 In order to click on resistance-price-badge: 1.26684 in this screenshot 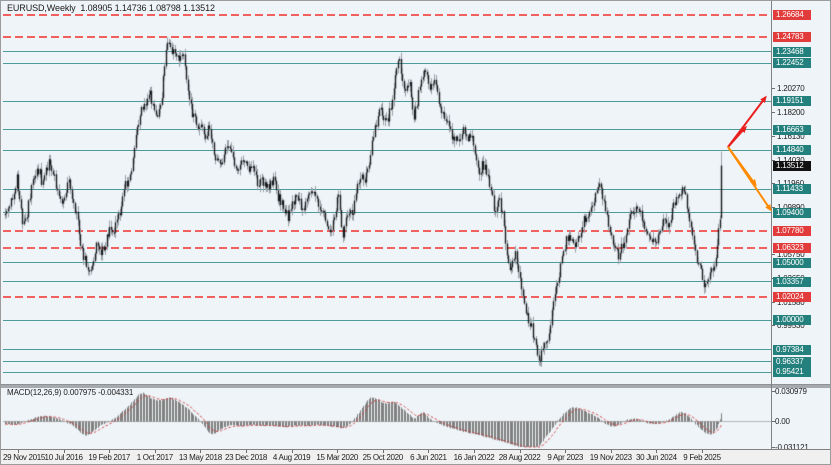, I will do `click(792, 15)`.